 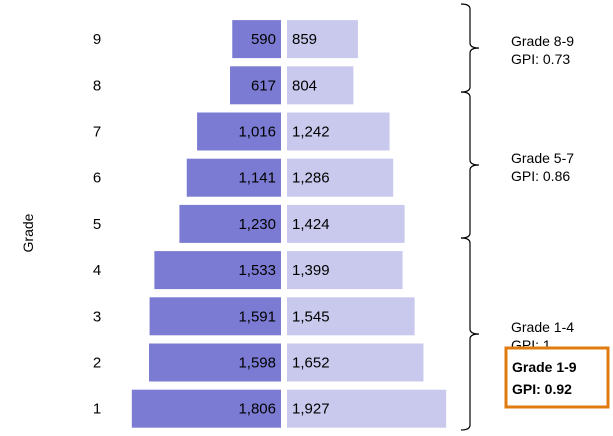 I want to click on grade-tick-label: 3, so click(x=97, y=316).